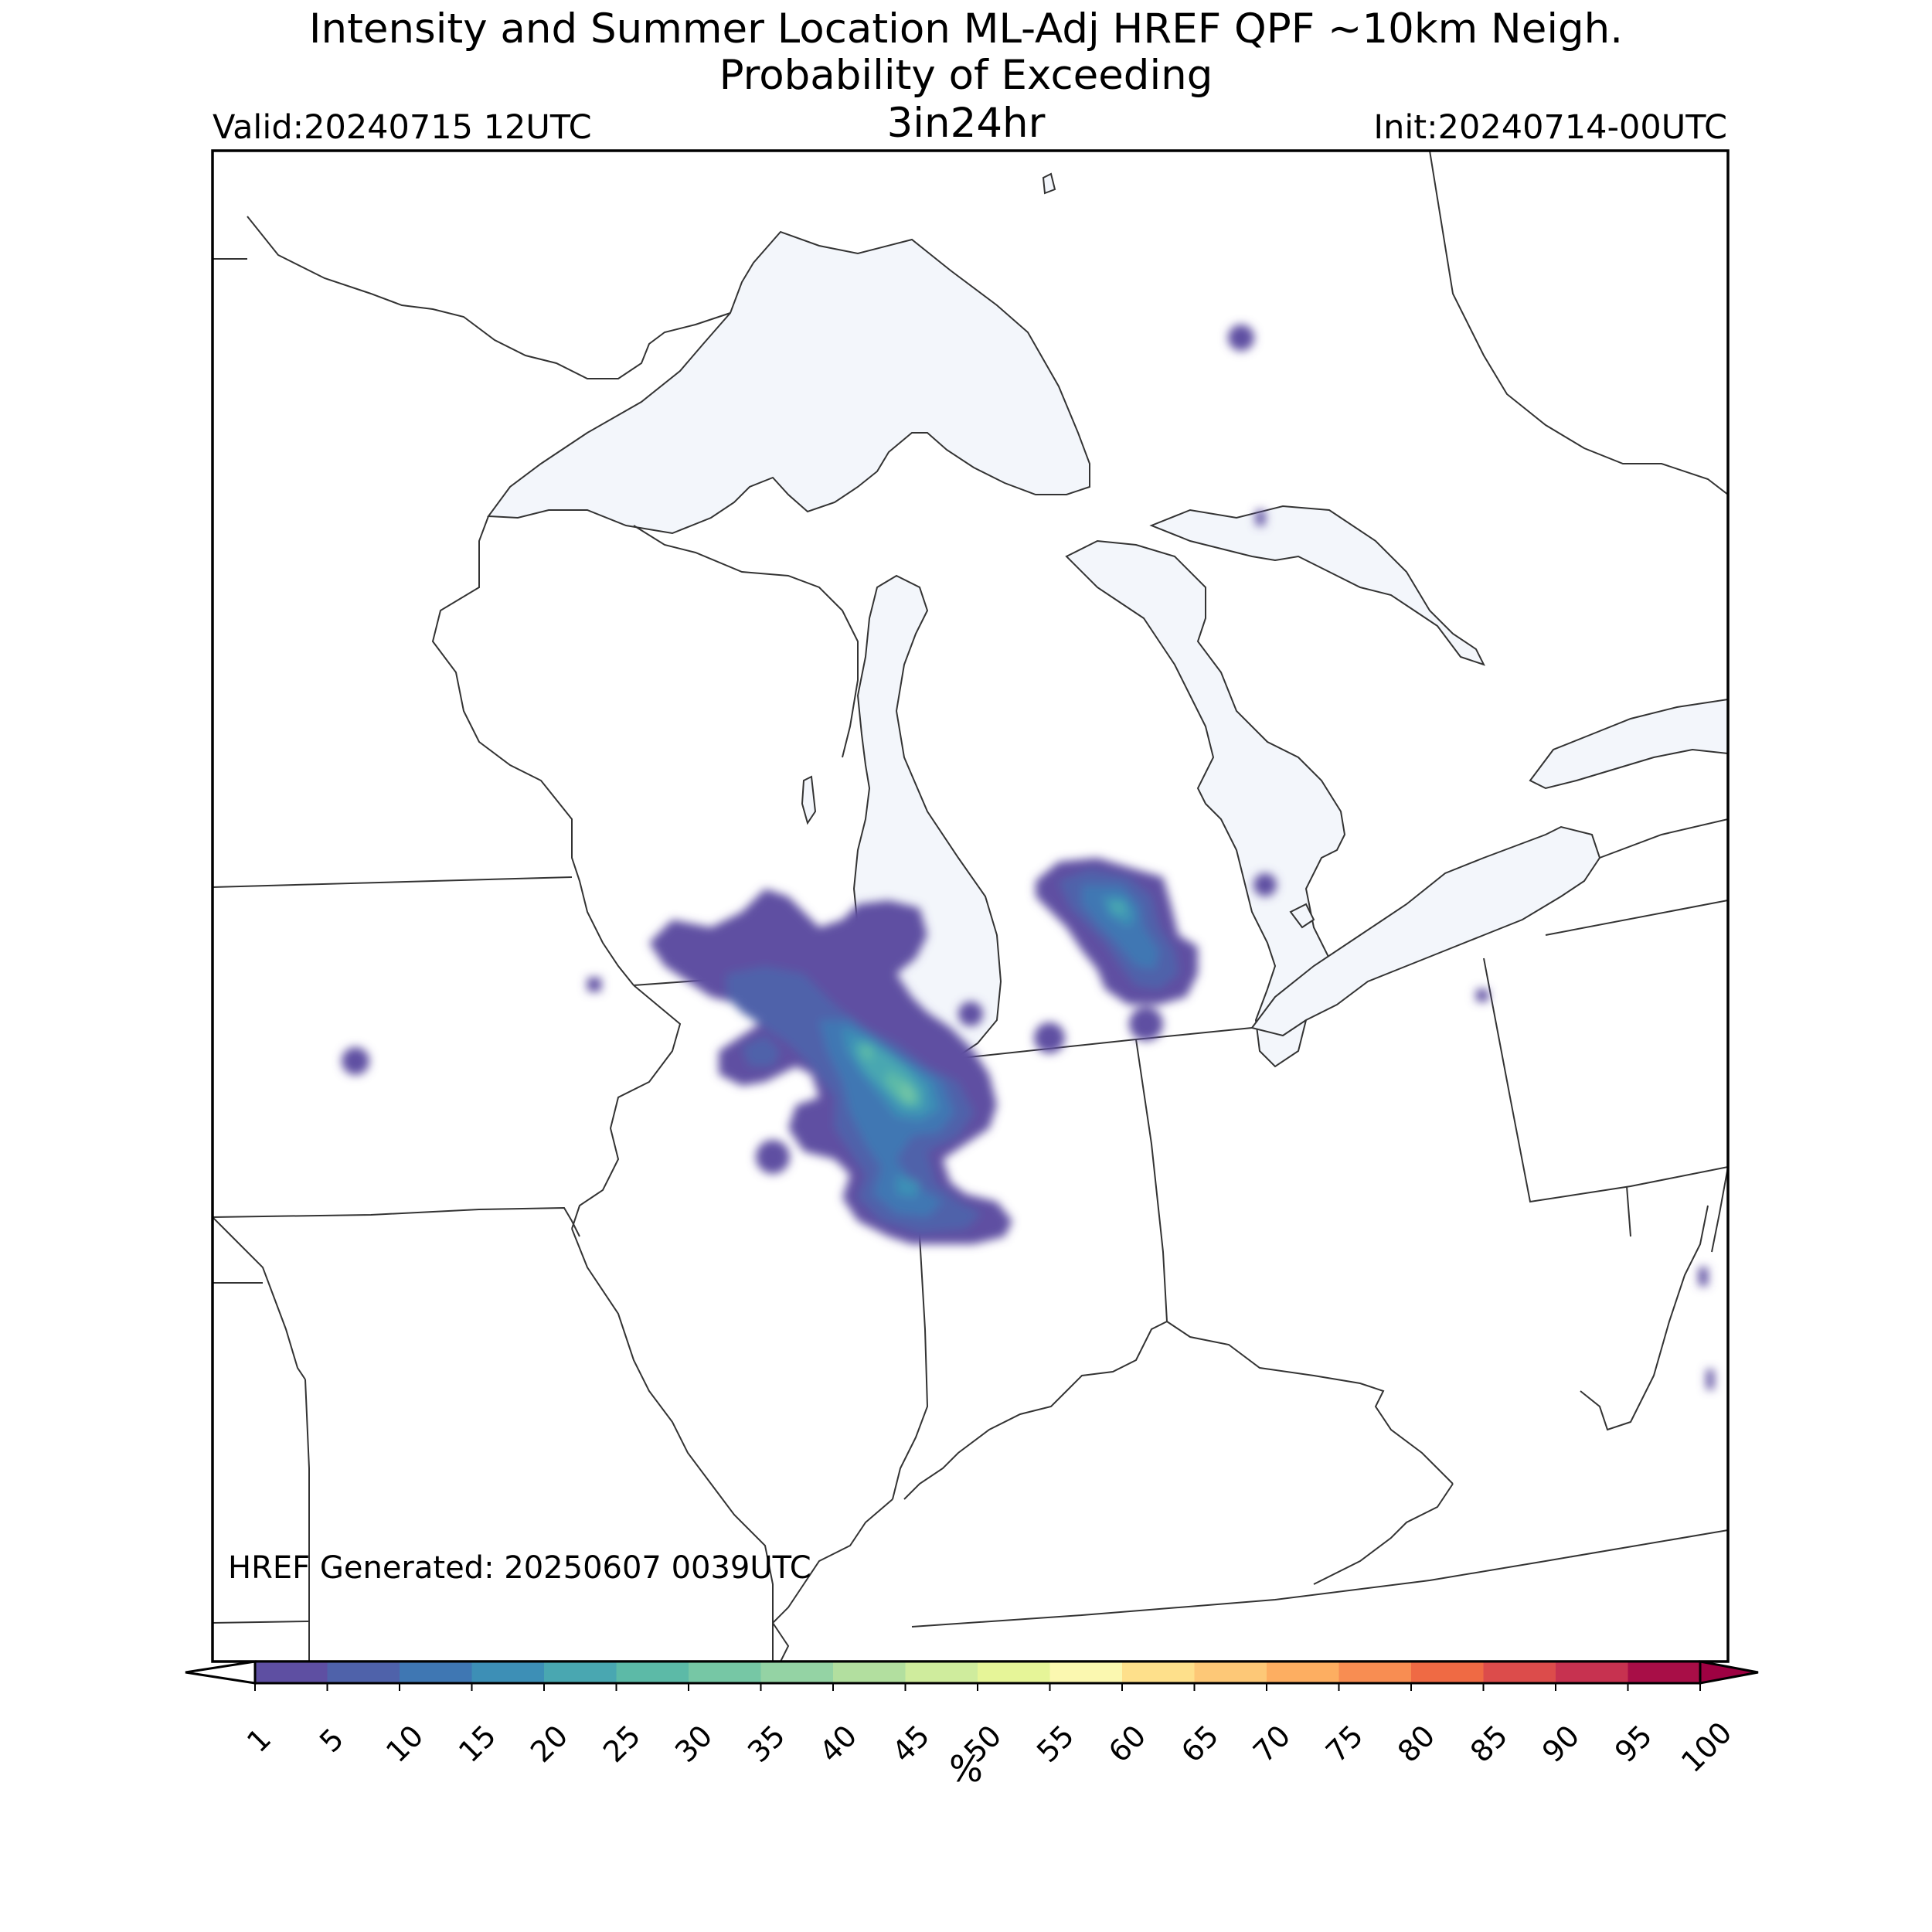 Image resolution: width=1932 pixels, height=1932 pixels. Describe the element at coordinates (1151, 1180) in the screenshot. I see `border-in-oh` at that location.